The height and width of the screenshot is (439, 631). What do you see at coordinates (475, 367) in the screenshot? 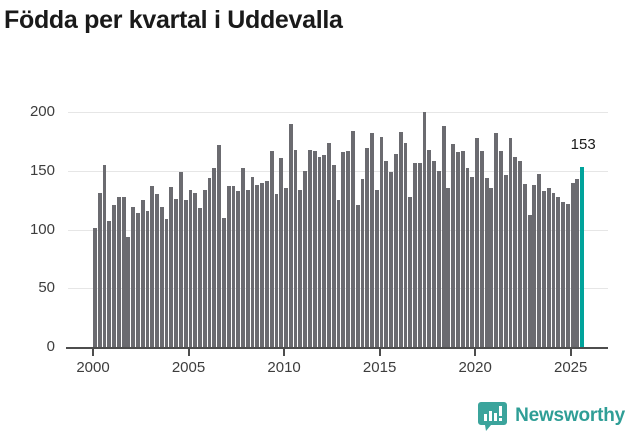
I see `x-axis-label-2020: 2020` at bounding box center [475, 367].